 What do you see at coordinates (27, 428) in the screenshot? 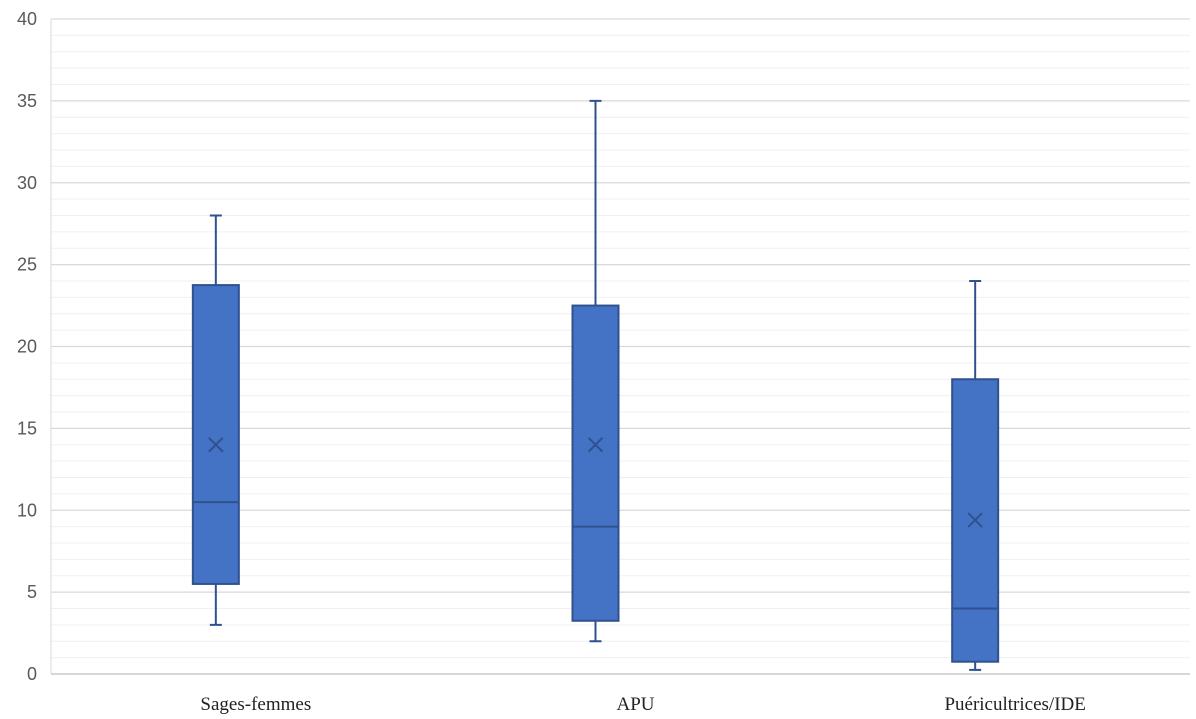
I see `y-tick-label: 15` at bounding box center [27, 428].